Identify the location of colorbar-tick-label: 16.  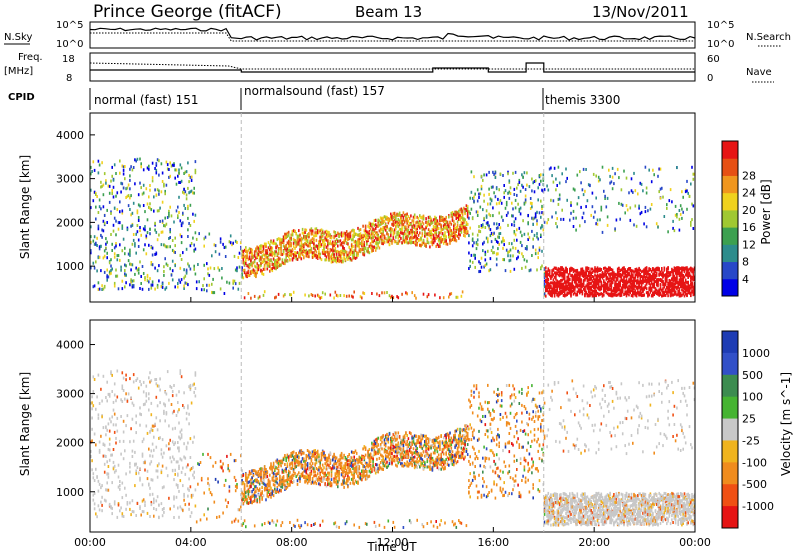
(749, 227).